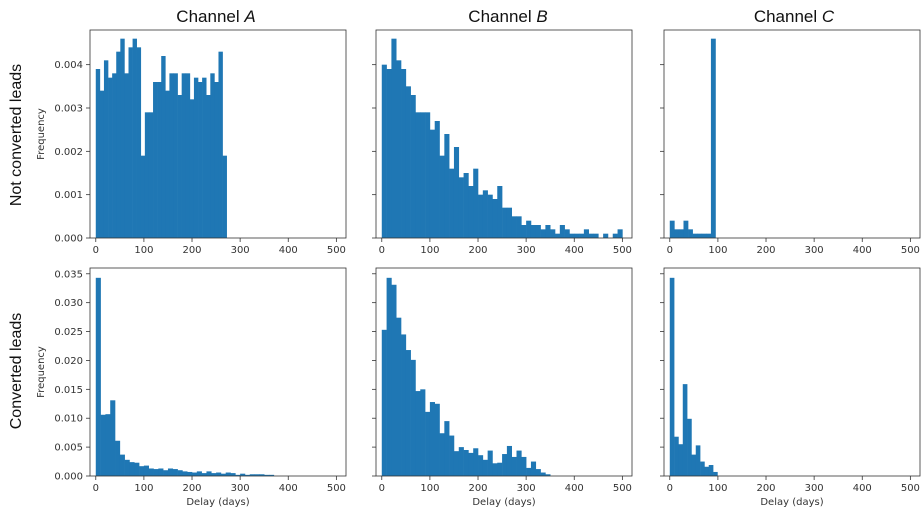 The height and width of the screenshot is (508, 922). I want to click on x-axis-label: Delay (days), so click(503, 502).